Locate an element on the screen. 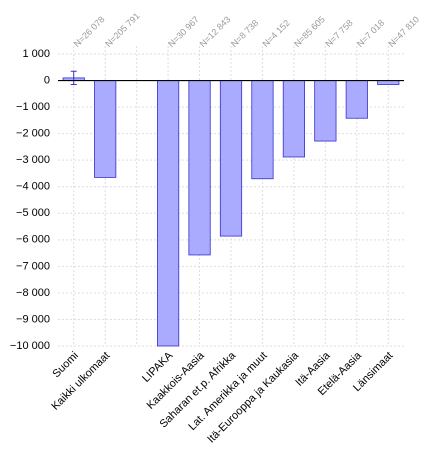 The image size is (422, 459). x-tick-label: Kaikki ulkomaat is located at coordinates (80, 381).